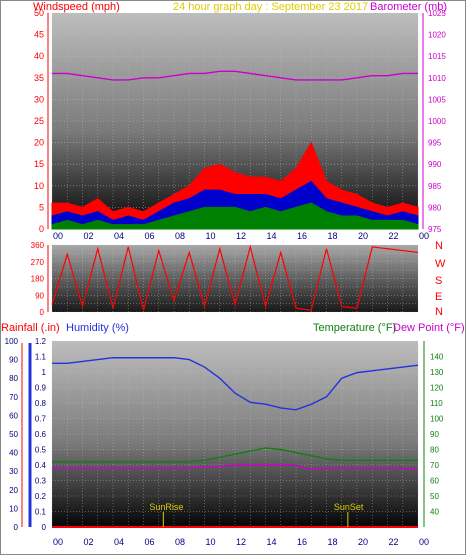  Describe the element at coordinates (44, 527) in the screenshot. I see `rainfall-y-tick: 0` at that location.